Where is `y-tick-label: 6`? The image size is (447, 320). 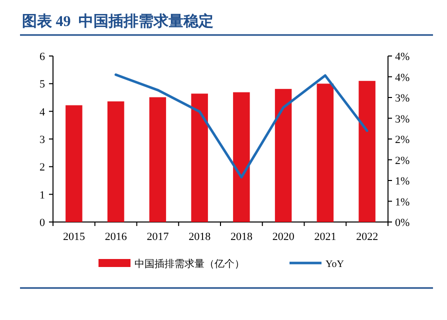 y-tick-label: 6 is located at coordinates (43, 57).